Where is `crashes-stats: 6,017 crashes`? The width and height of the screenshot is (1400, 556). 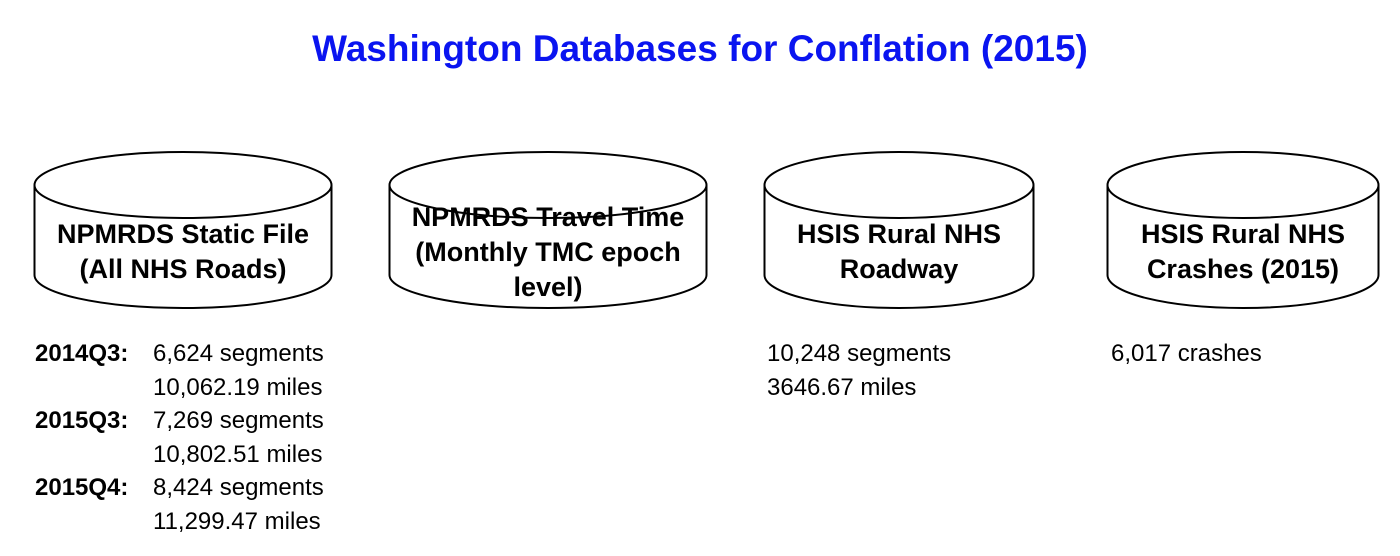 crashes-stats: 6,017 crashes is located at coordinates (1186, 354).